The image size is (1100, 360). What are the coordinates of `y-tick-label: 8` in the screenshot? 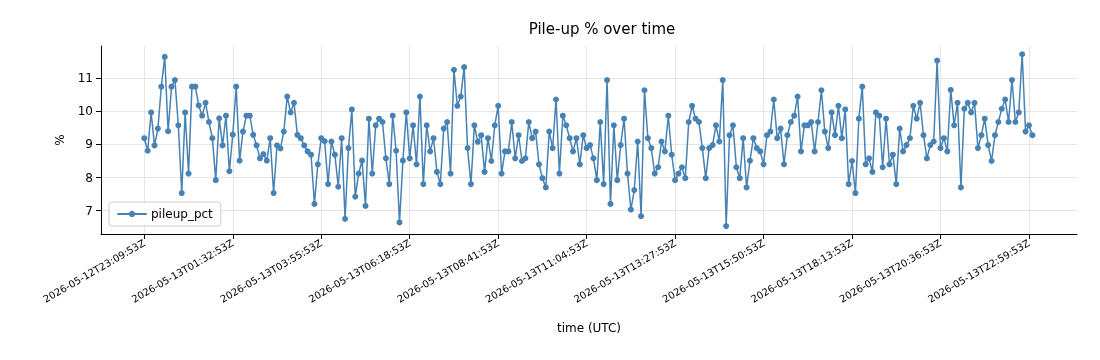 It's located at (89, 177).